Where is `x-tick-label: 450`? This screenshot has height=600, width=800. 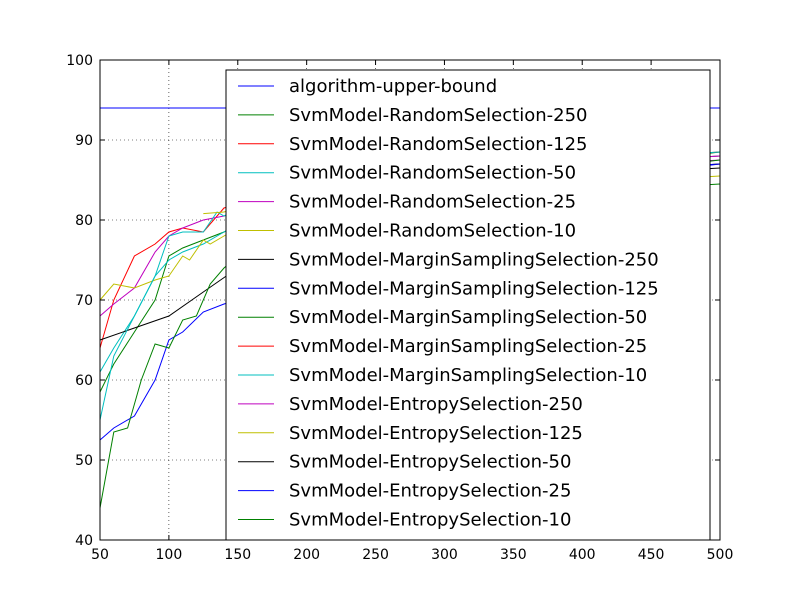 x-tick-label: 450 is located at coordinates (651, 555).